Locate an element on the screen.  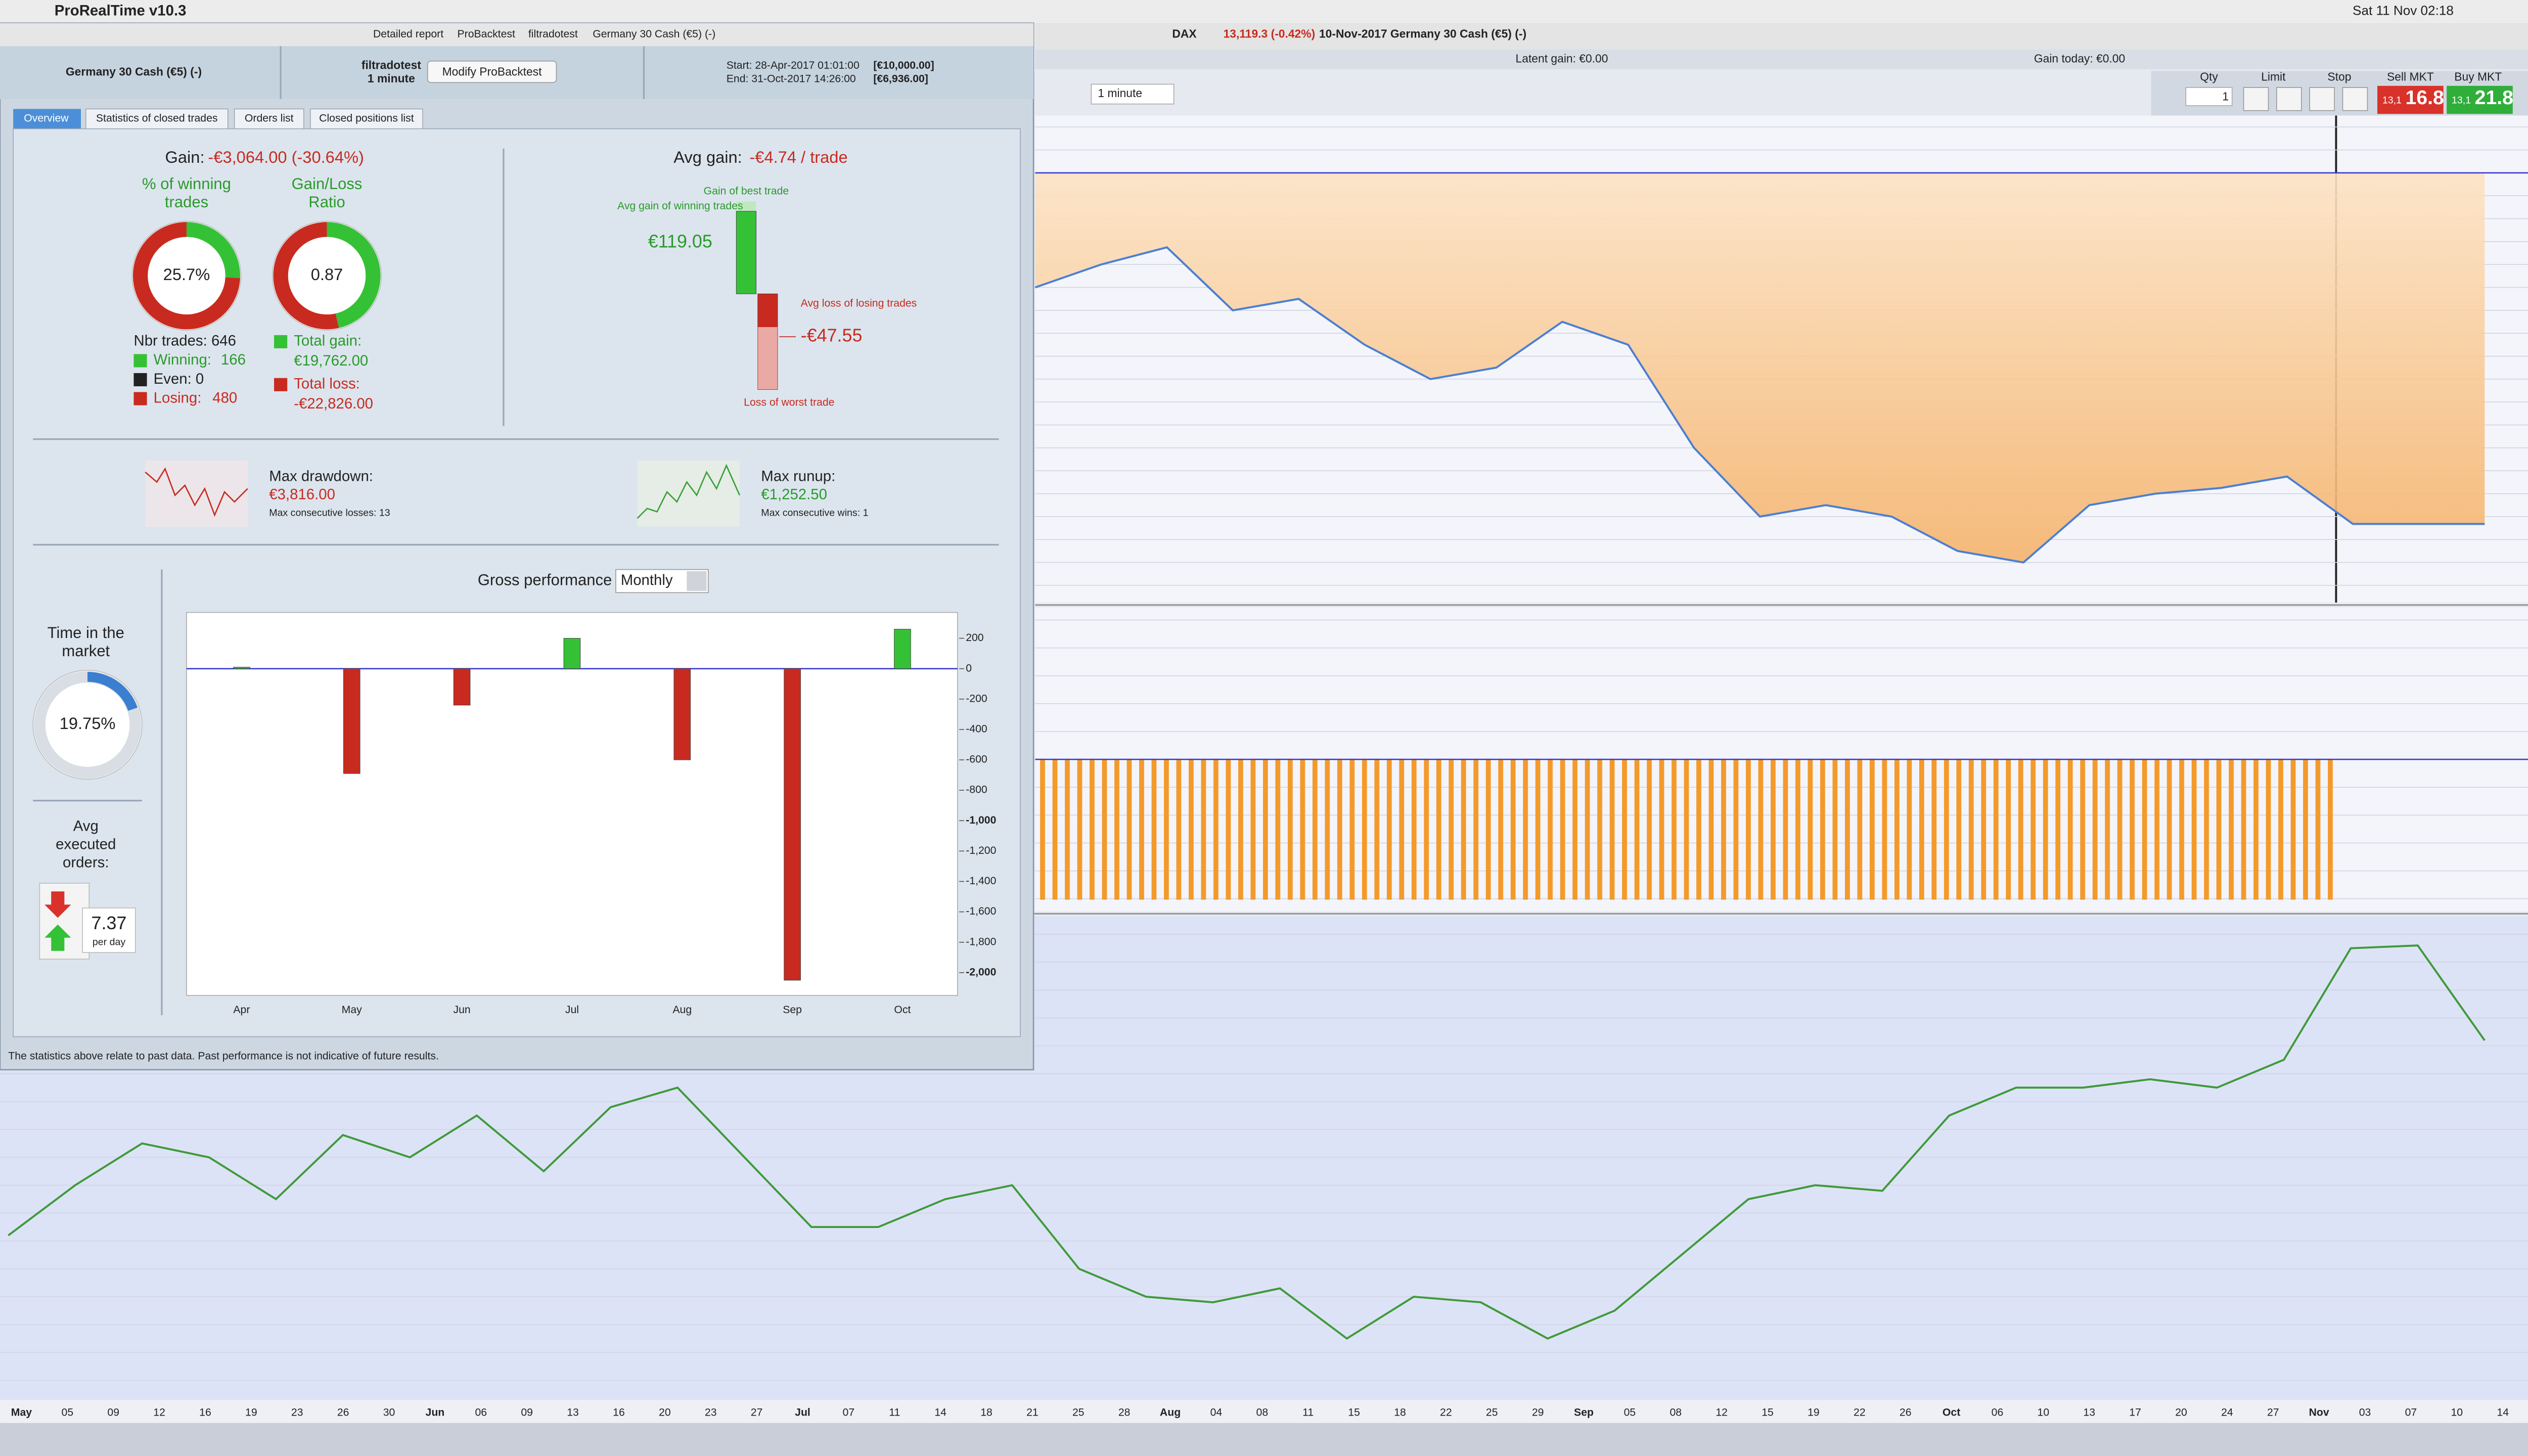
legend-name: Winning: is located at coordinates (183, 359).